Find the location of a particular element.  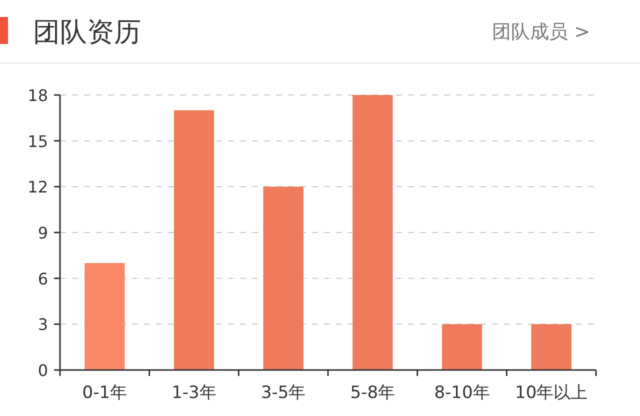

chart-title: 团队资历 is located at coordinates (87, 32).